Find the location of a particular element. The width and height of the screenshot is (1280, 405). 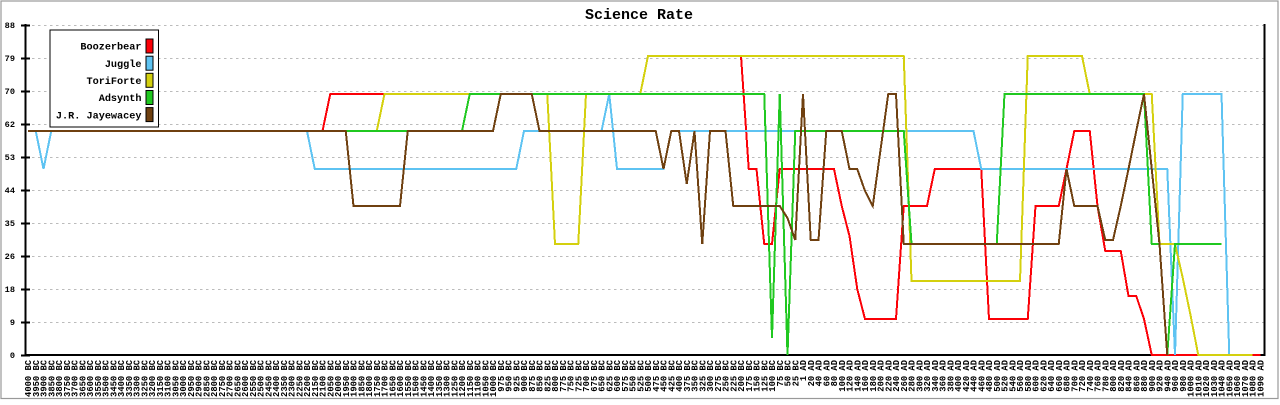

svg-text: 2950 BC is located at coordinates (192, 378).